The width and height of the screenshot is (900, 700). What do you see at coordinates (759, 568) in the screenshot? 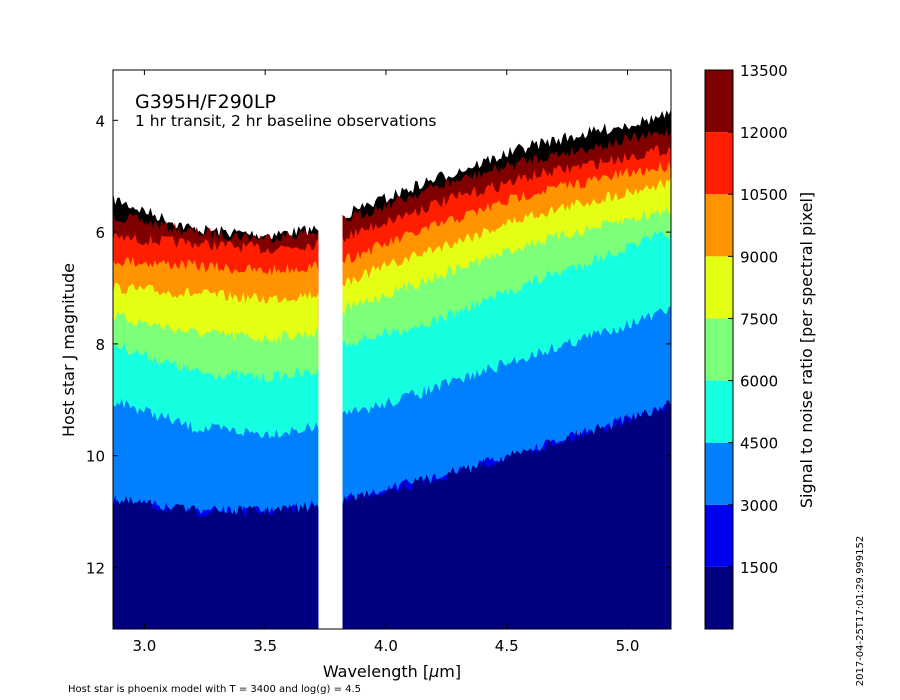
I see `colorbar-tick-label: 1500` at bounding box center [759, 568].